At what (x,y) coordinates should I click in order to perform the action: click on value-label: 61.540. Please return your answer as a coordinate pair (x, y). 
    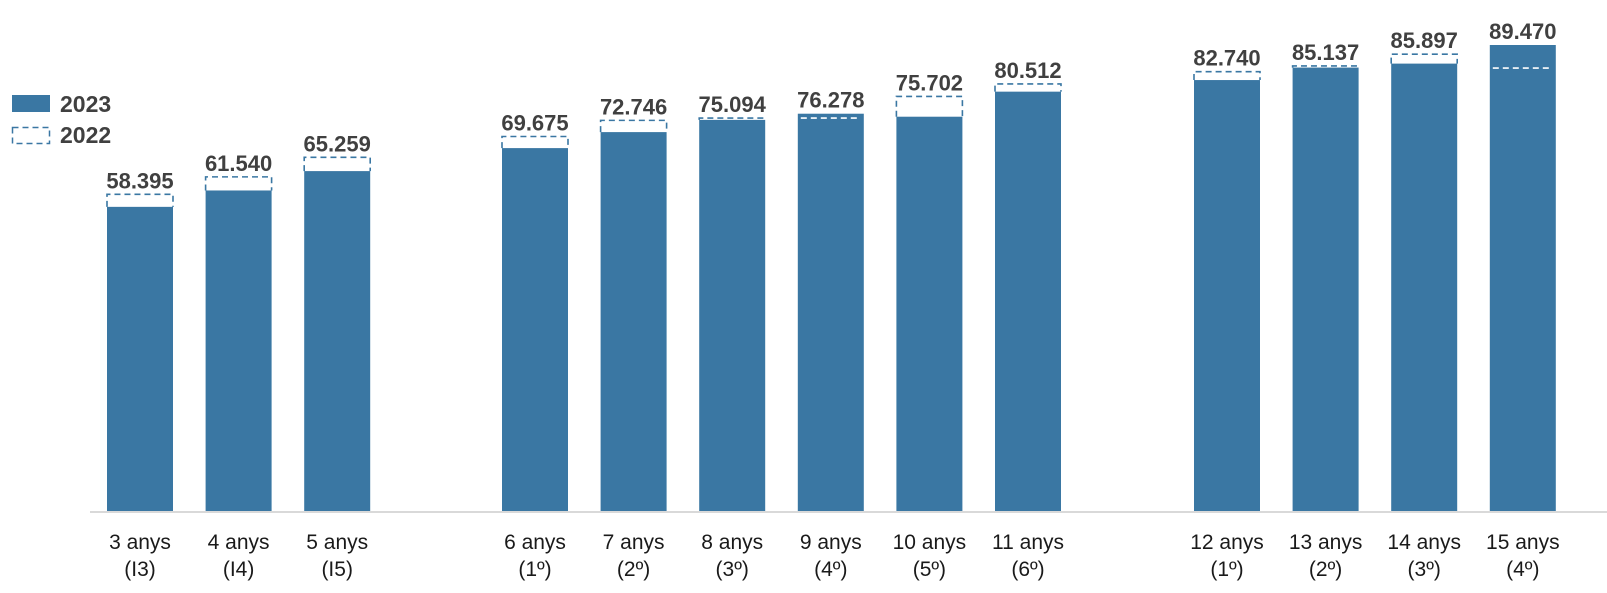
    Looking at the image, I should click on (238, 163).